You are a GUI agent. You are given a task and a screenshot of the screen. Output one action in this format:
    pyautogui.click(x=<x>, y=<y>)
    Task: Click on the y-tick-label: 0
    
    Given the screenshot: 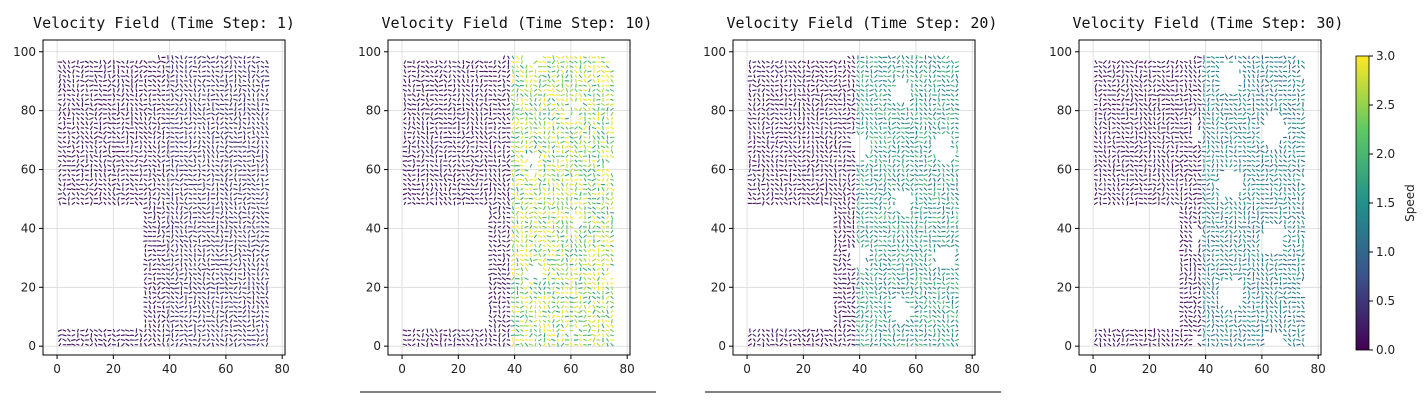 What is the action you would take?
    pyautogui.click(x=377, y=346)
    